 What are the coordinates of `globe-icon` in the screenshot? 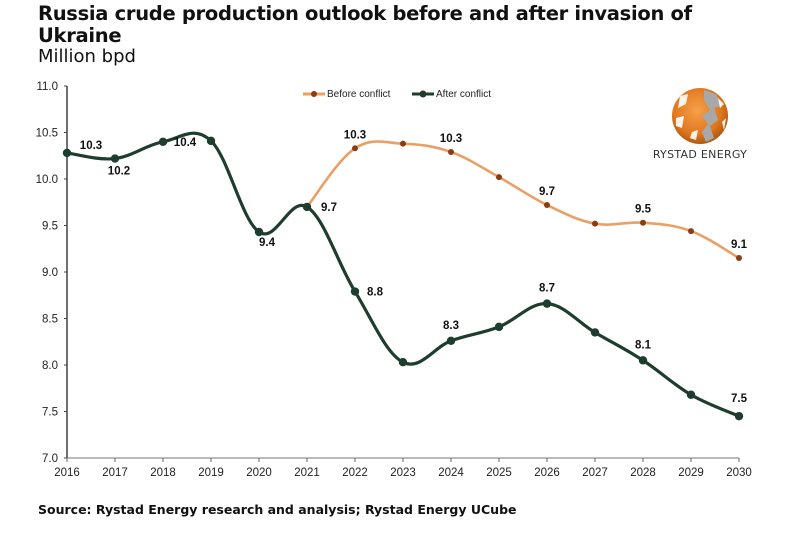 It's located at (700, 116).